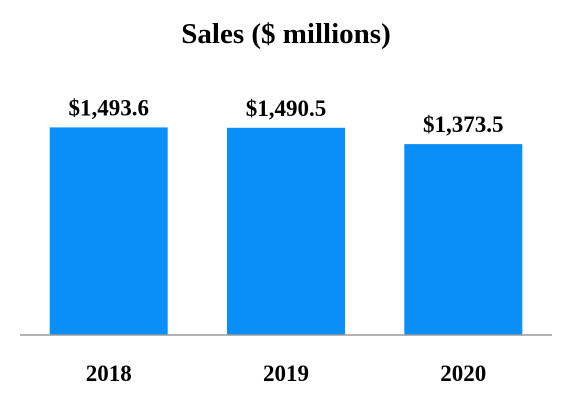 The image size is (572, 400). What do you see at coordinates (108, 107) in the screenshot?
I see `data-label-2018: $1,493.6` at bounding box center [108, 107].